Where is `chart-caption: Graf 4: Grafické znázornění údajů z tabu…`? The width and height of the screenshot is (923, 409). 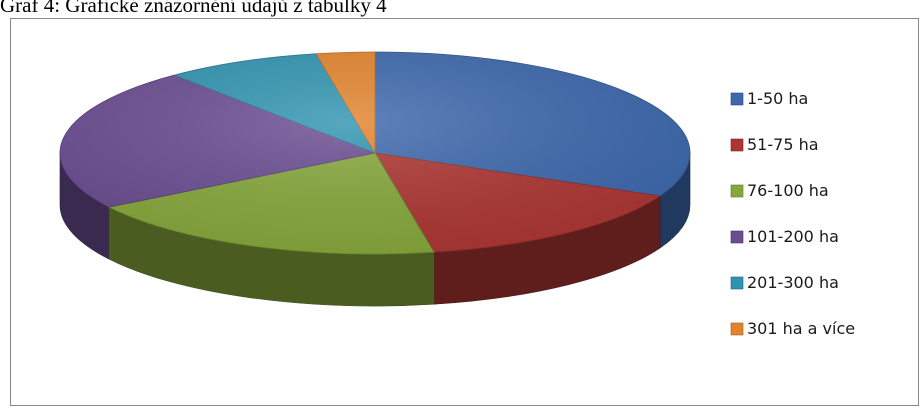 chart-caption: Graf 4: Grafické znázornění údajů z tabu… is located at coordinates (193, 8).